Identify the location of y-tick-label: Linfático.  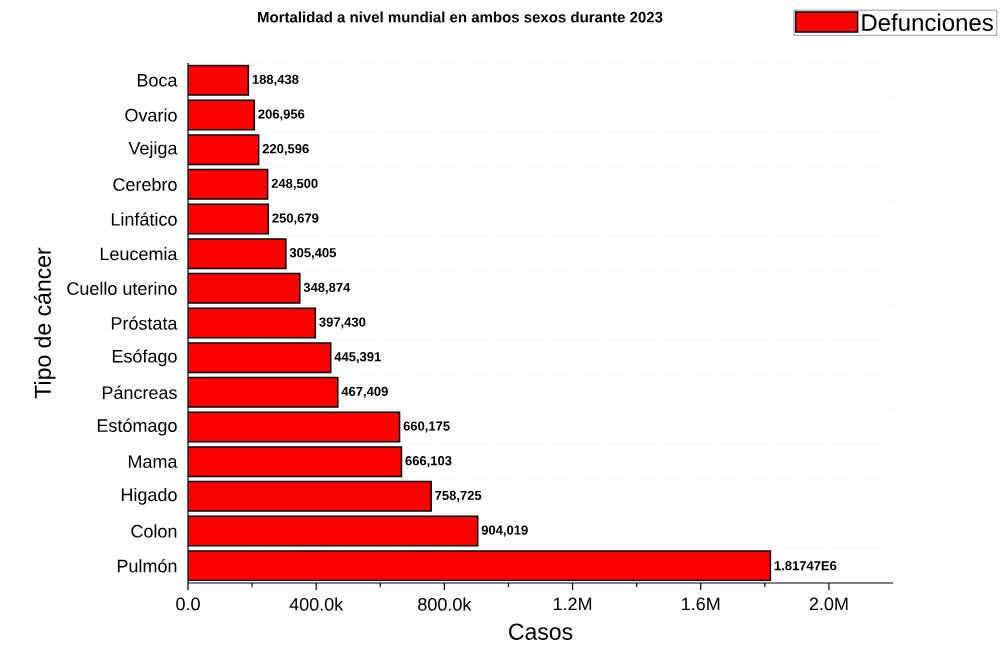
(144, 219).